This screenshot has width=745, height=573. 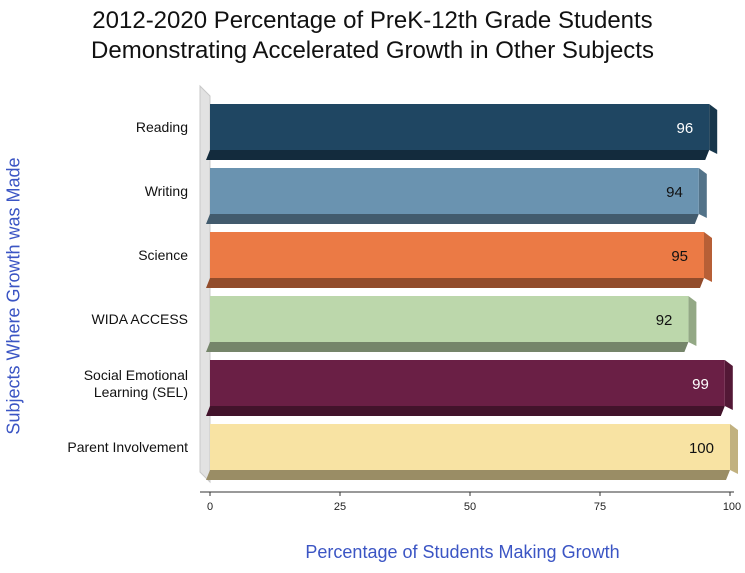 I want to click on chart-back-wall, so click(x=205, y=284).